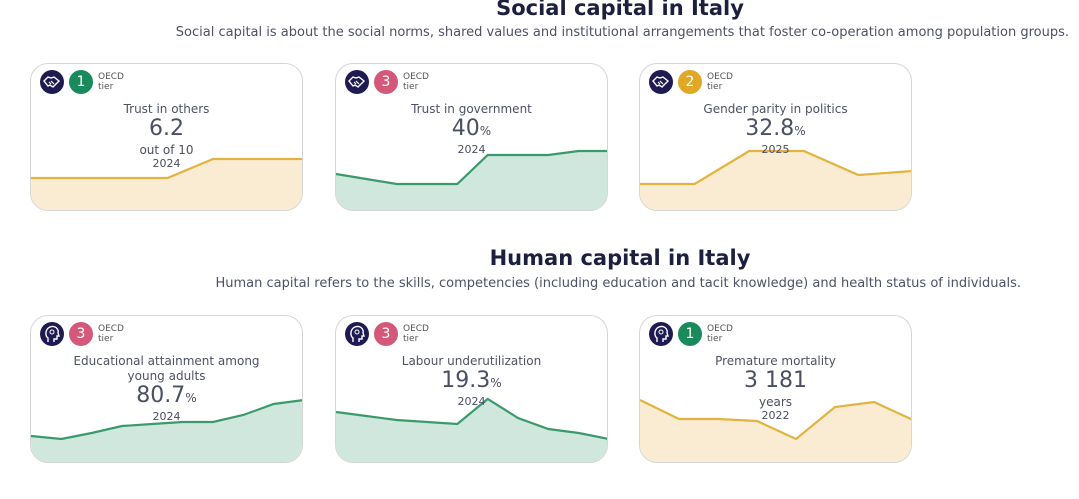  I want to click on indicator-label: Trust in others, so click(166, 109).